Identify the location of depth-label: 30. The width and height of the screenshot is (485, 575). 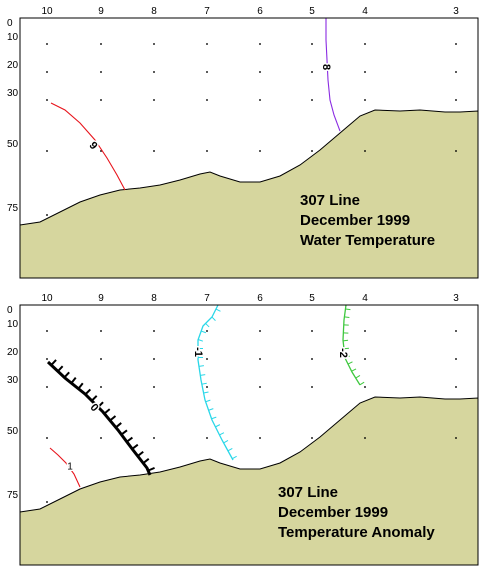
(13, 93).